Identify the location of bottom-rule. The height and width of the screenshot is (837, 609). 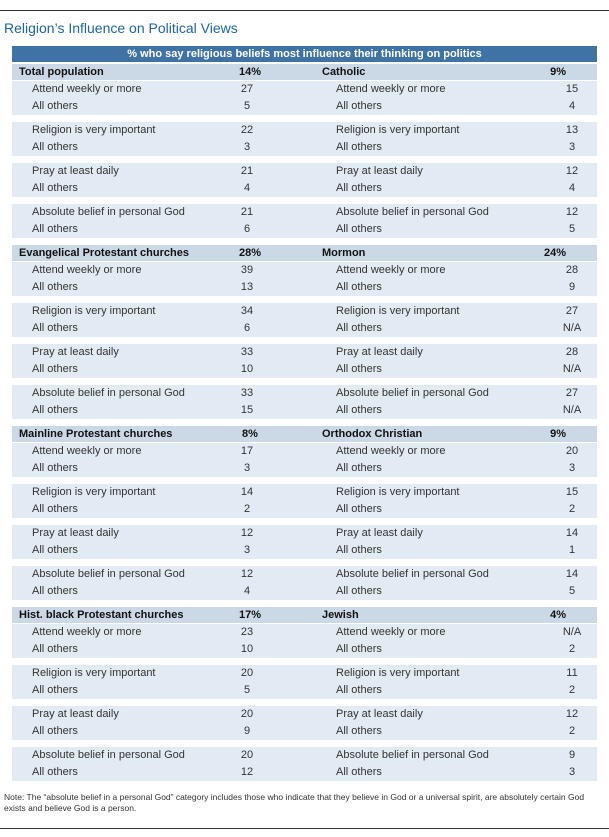
(304, 828).